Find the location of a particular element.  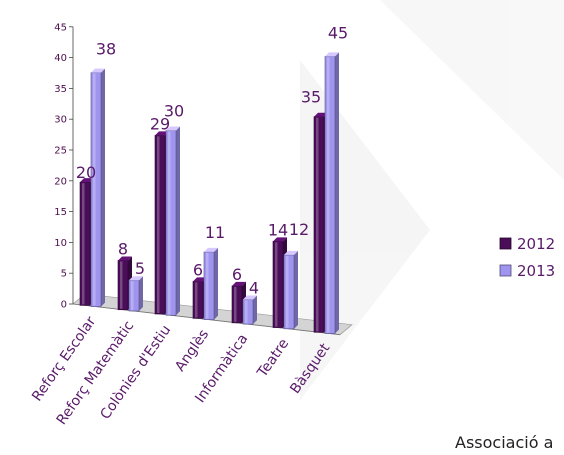

y-tick-label: 0 is located at coordinates (64, 305).